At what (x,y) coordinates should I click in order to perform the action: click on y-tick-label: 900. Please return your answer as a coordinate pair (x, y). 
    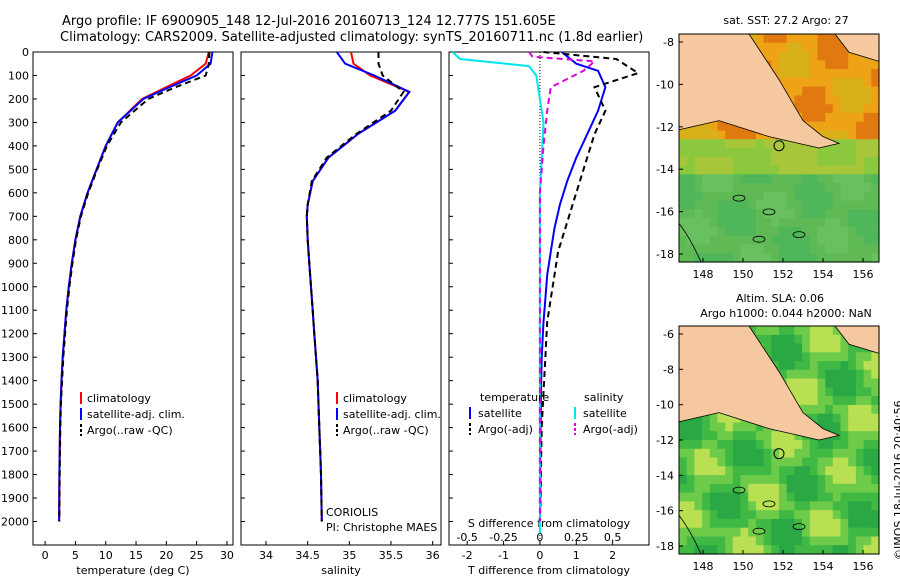
    Looking at the image, I should click on (18, 263).